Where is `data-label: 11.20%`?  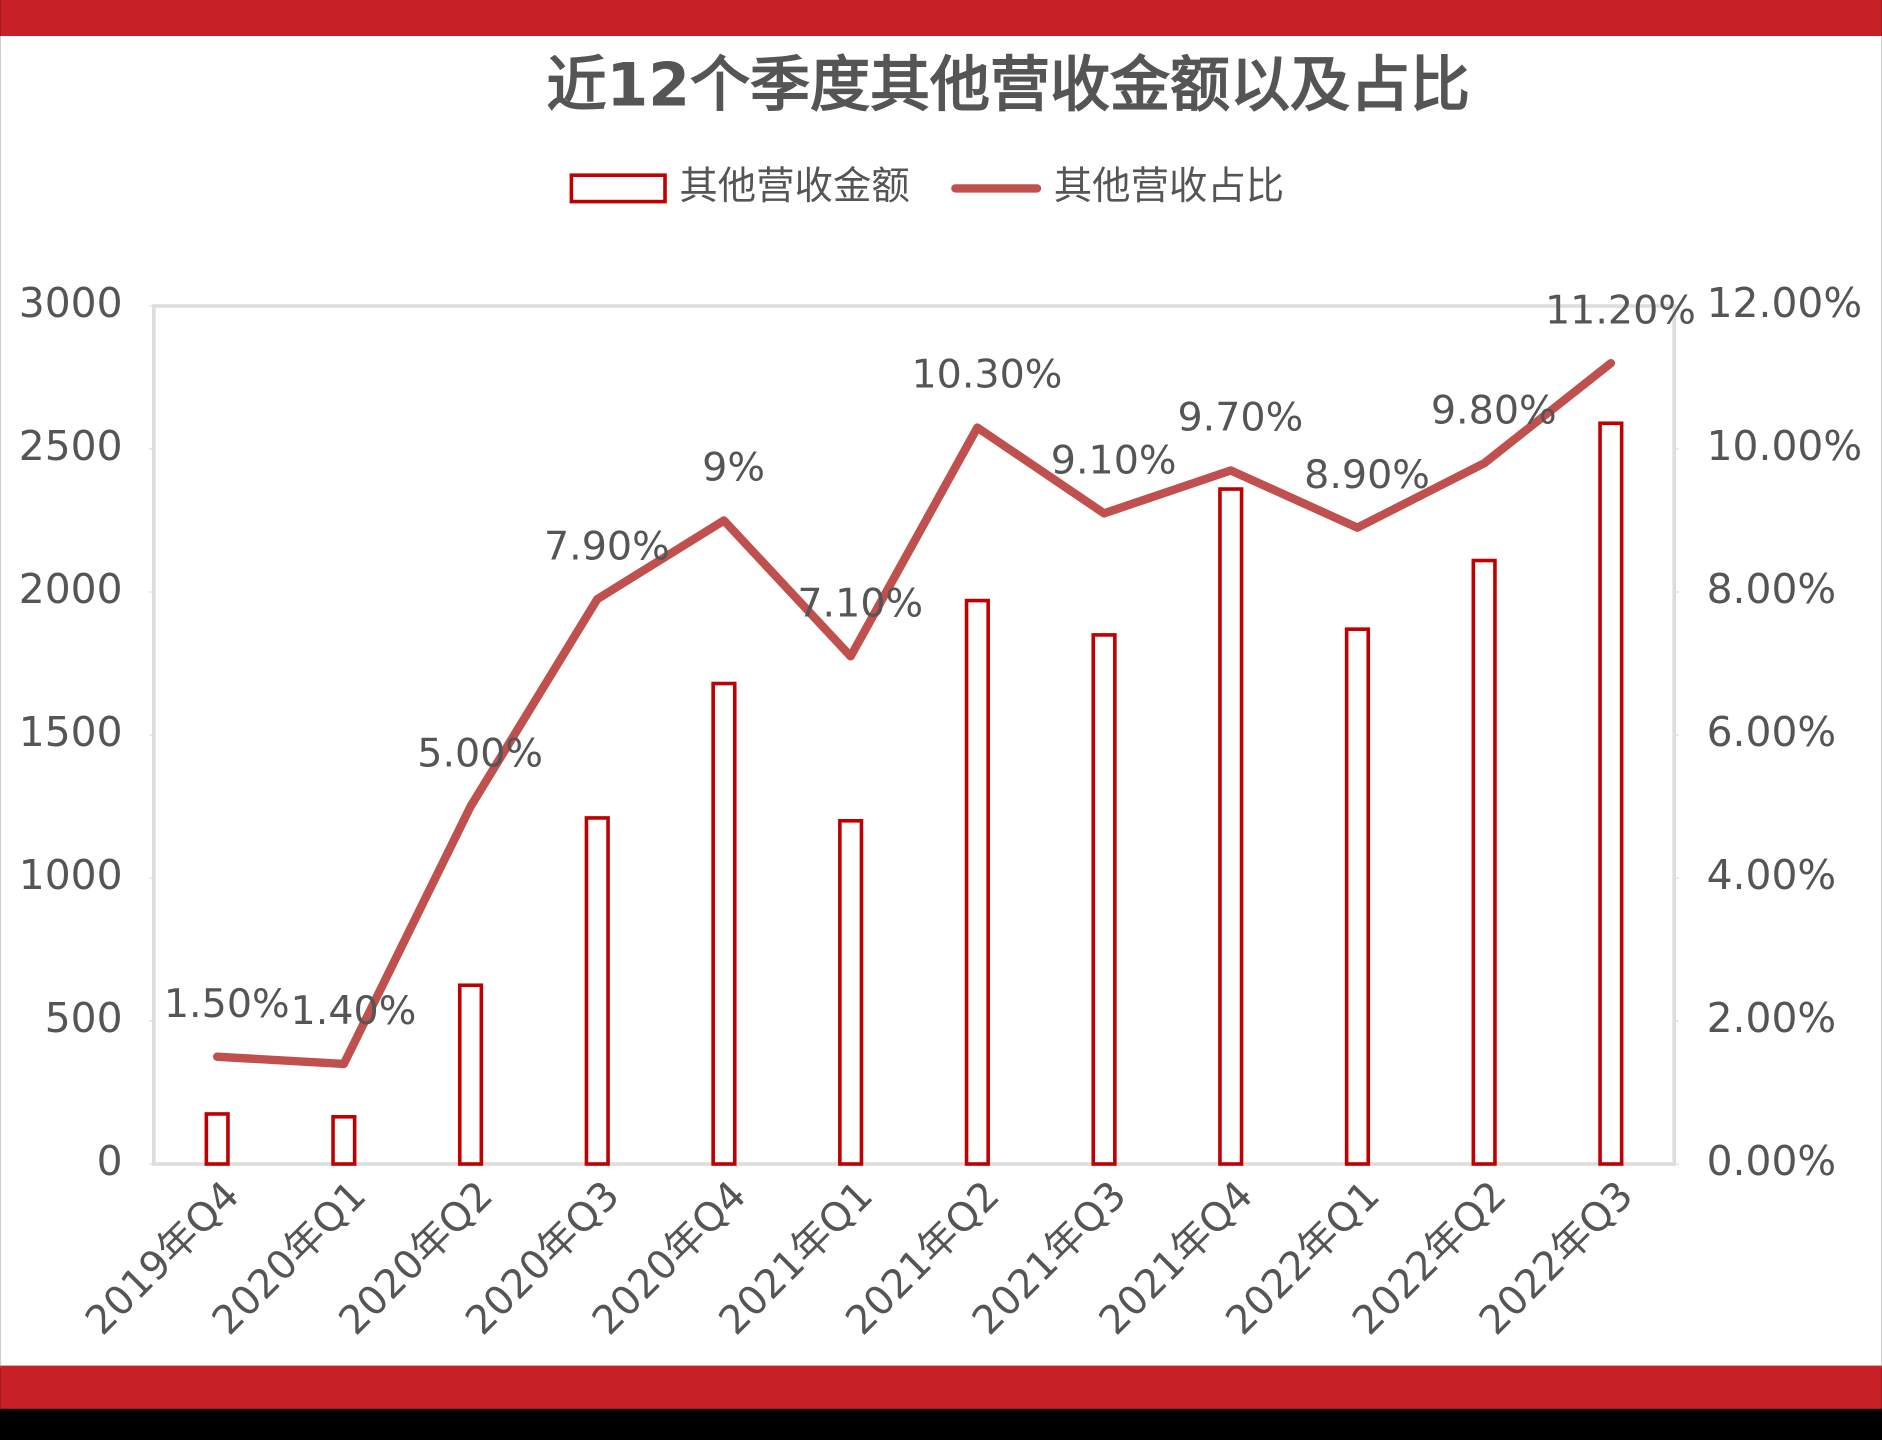 data-label: 11.20% is located at coordinates (1620, 310).